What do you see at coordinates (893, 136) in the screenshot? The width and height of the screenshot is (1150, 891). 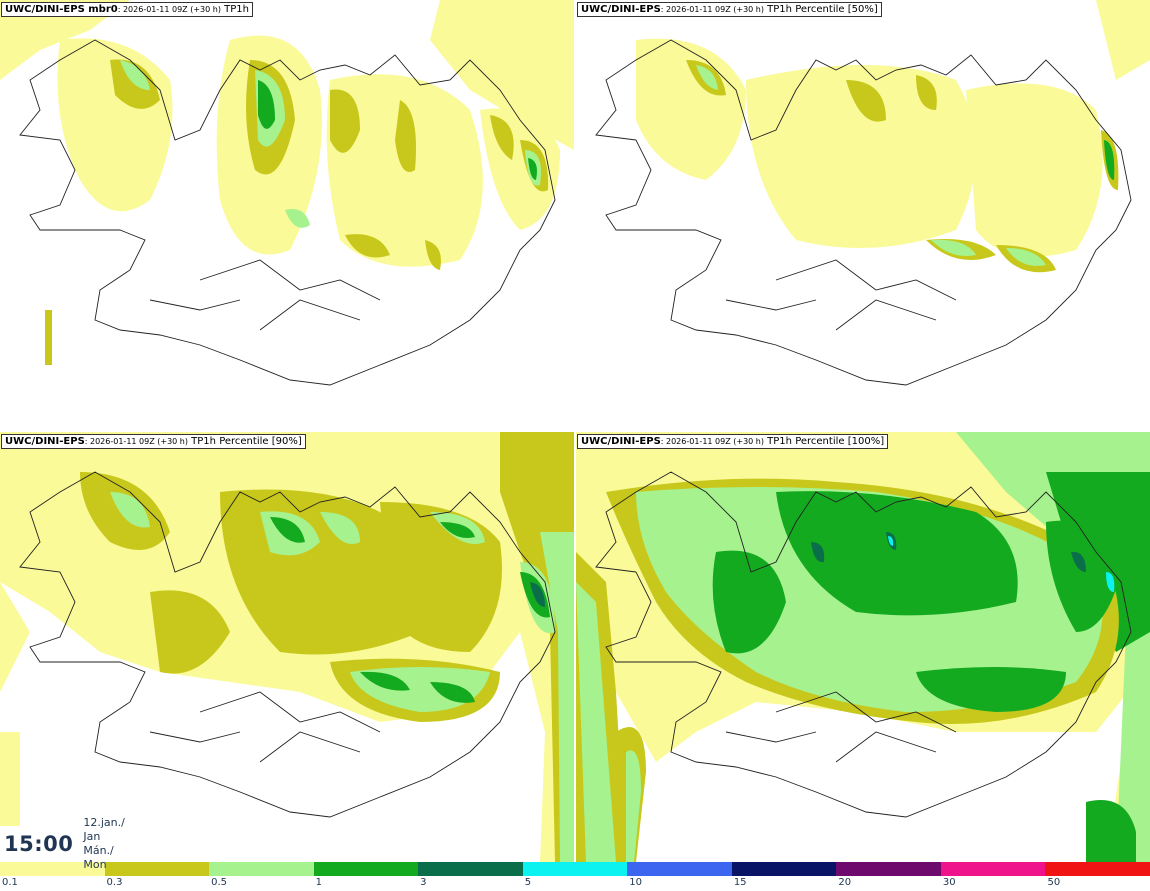 I see `precip-field` at bounding box center [893, 136].